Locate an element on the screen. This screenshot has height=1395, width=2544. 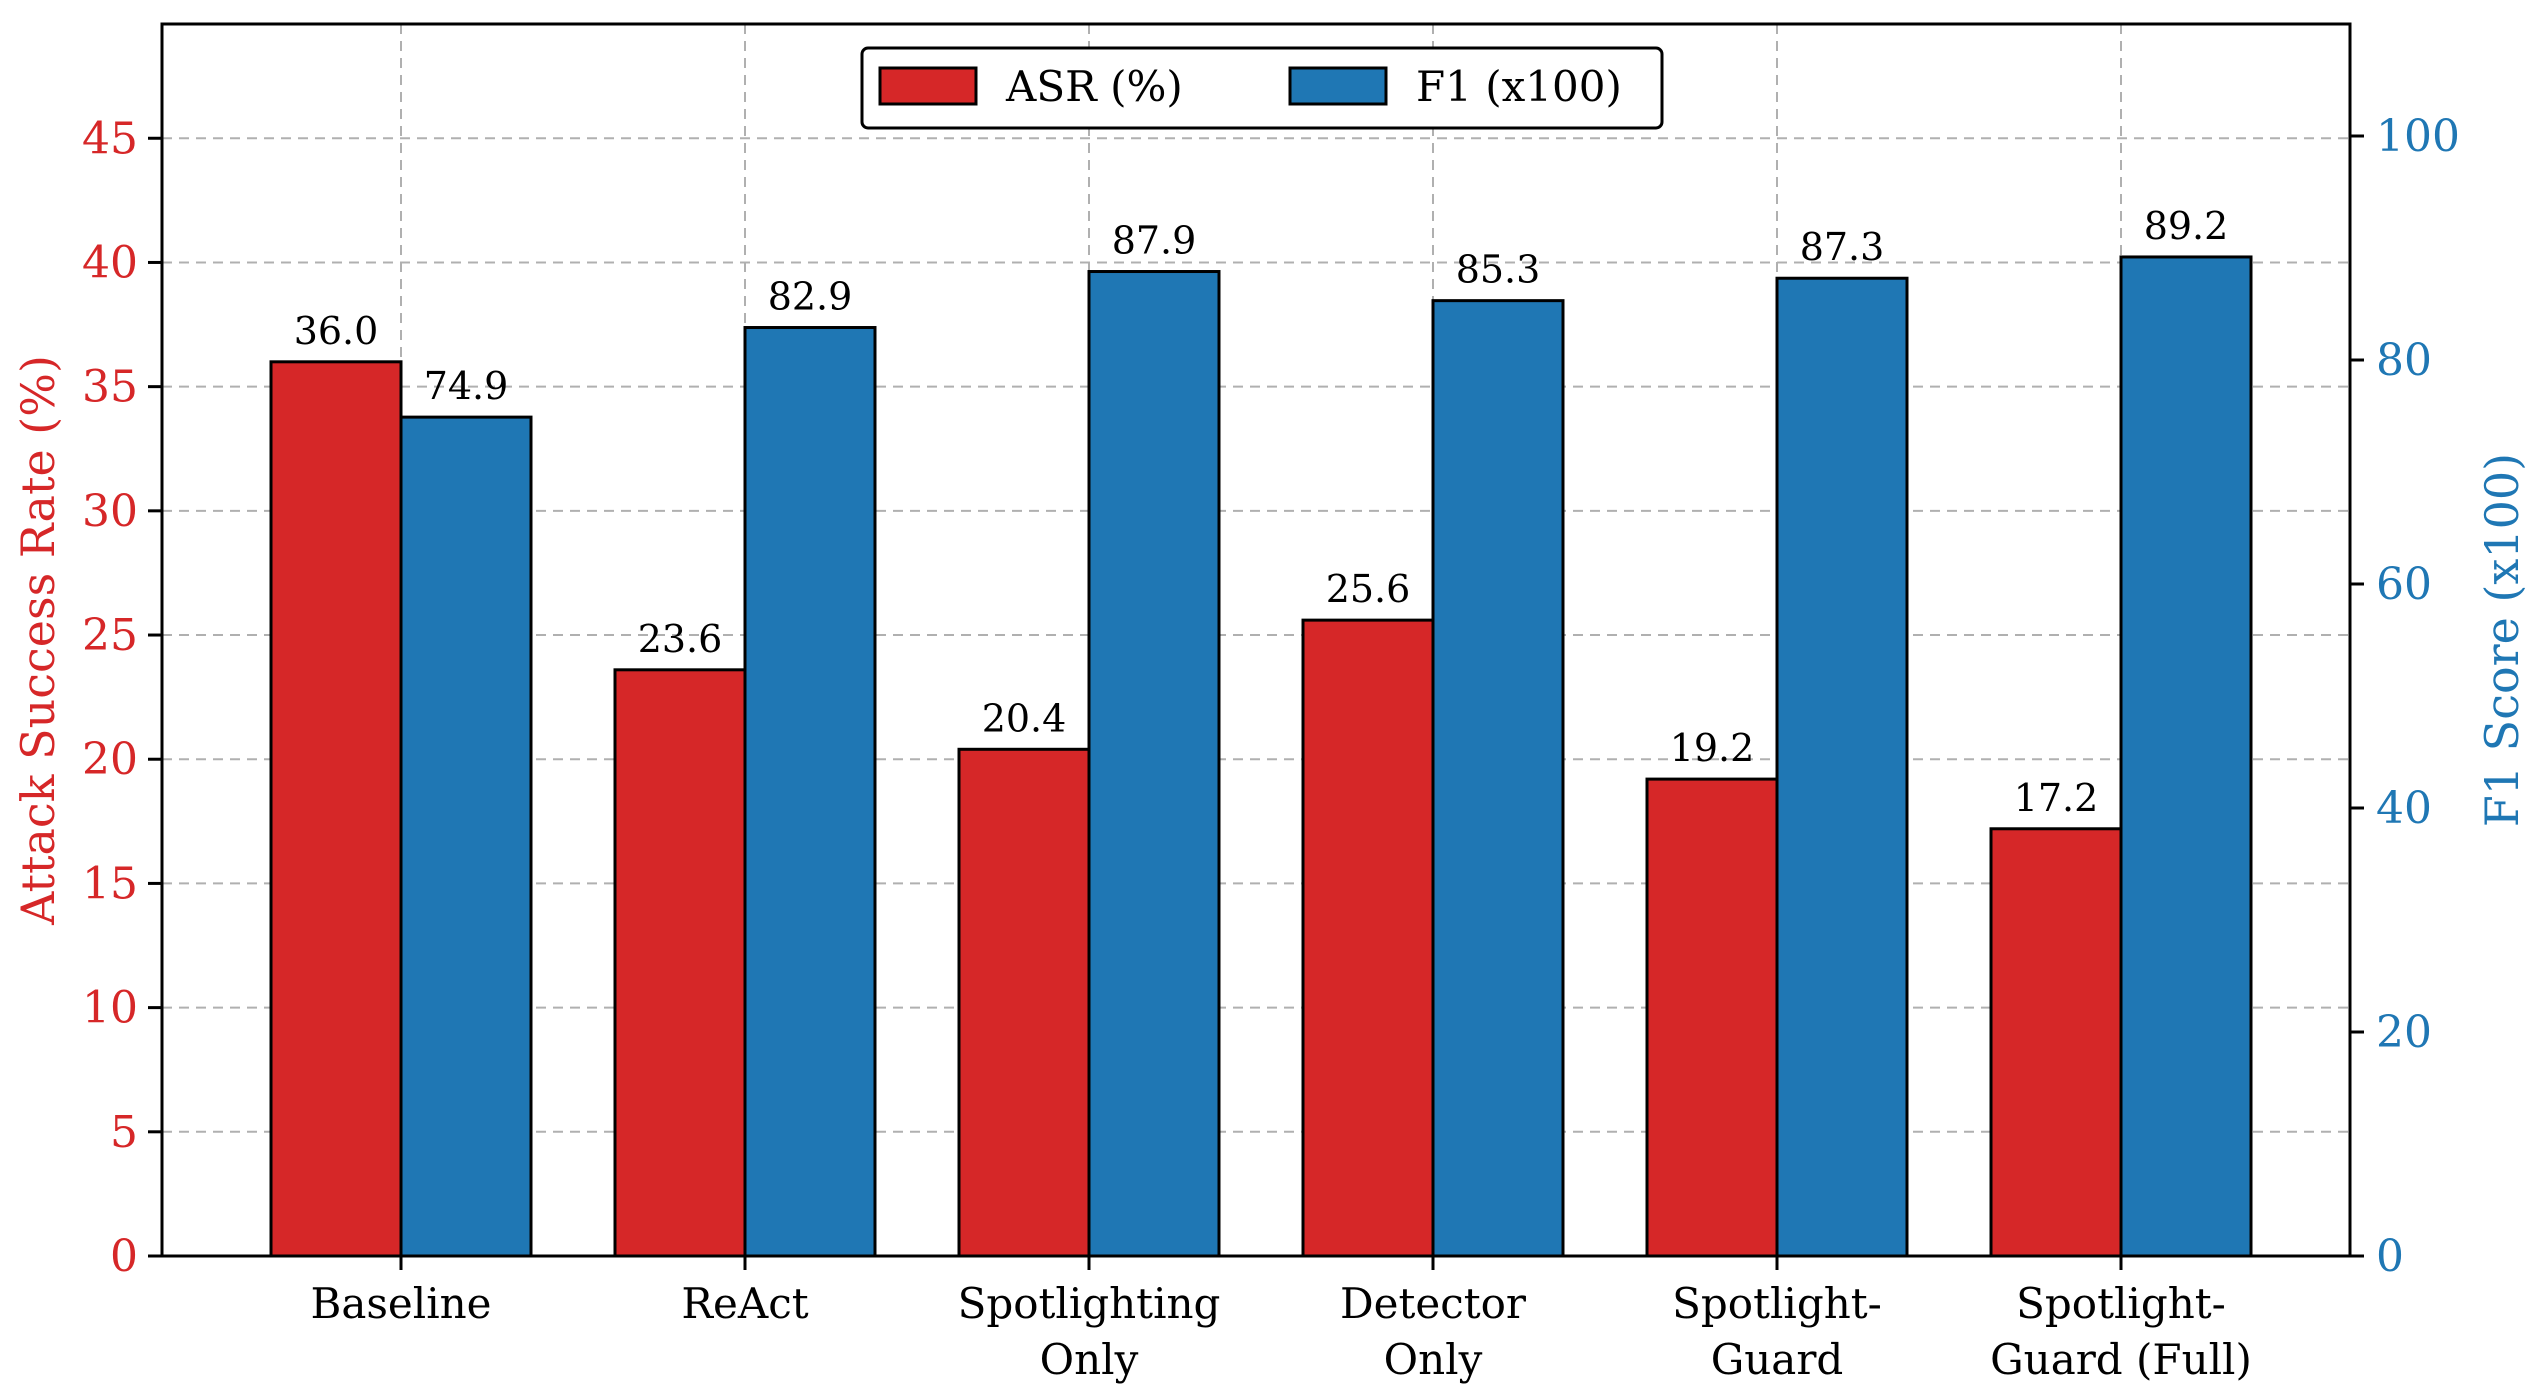
legend-swatch-asr is located at coordinates (928, 86).